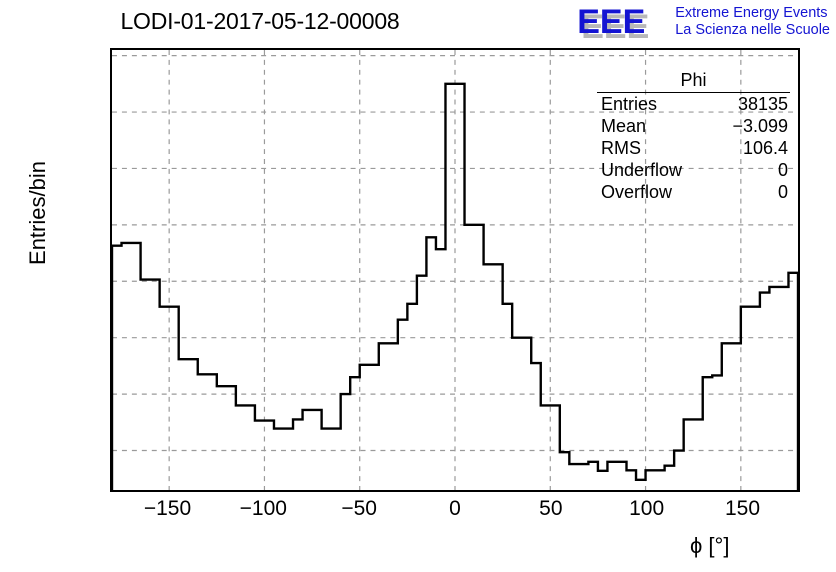  Describe the element at coordinates (765, 148) in the screenshot. I see `stats-row-value: 106.4` at that location.